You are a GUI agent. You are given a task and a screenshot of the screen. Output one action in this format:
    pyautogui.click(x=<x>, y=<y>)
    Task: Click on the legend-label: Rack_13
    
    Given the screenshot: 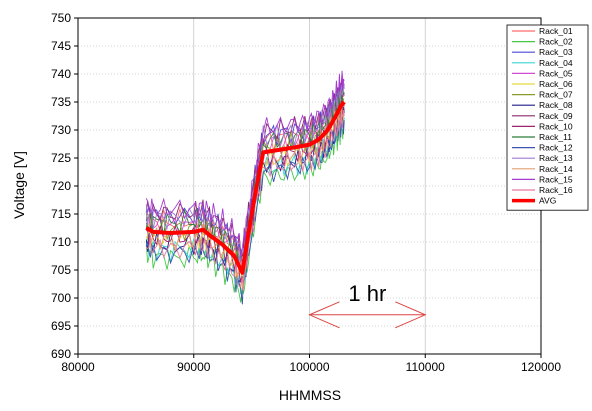 What is the action you would take?
    pyautogui.click(x=556, y=158)
    